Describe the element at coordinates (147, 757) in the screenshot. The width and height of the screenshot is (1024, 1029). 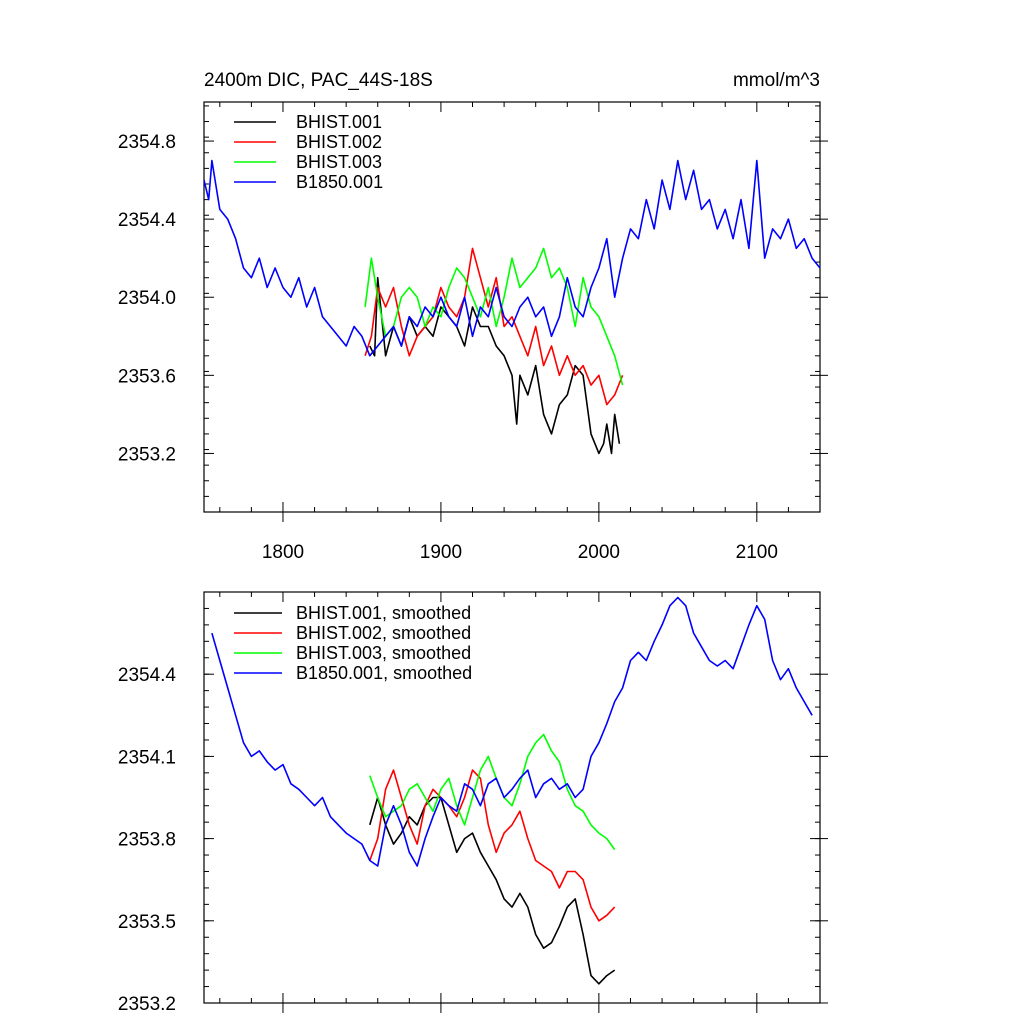
I see `y-tick-label: 2354.1` at that location.